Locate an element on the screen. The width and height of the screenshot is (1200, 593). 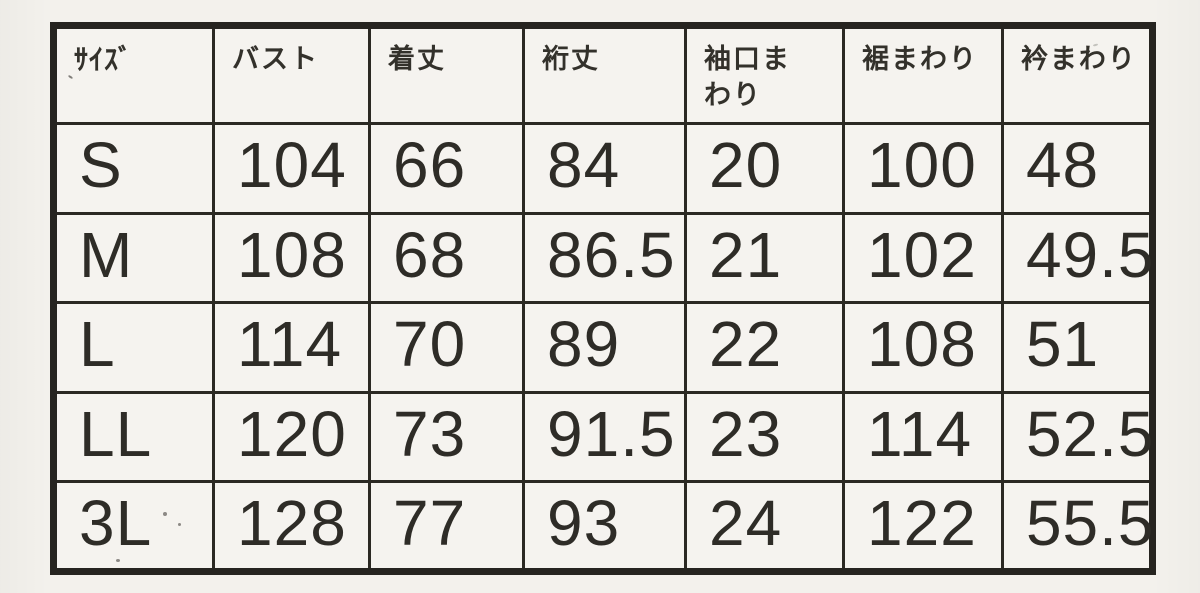
cell-sleeve-length: 93 is located at coordinates (604, 526).